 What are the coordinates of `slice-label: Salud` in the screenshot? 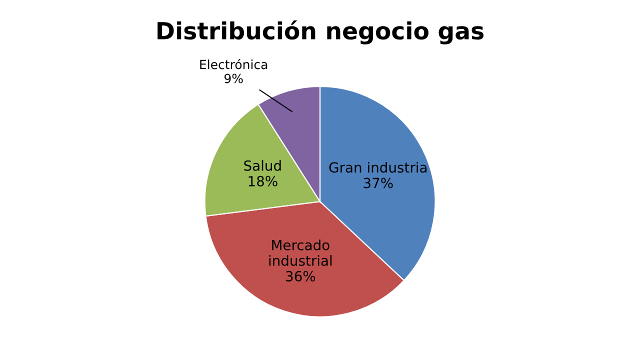 It's located at (262, 165).